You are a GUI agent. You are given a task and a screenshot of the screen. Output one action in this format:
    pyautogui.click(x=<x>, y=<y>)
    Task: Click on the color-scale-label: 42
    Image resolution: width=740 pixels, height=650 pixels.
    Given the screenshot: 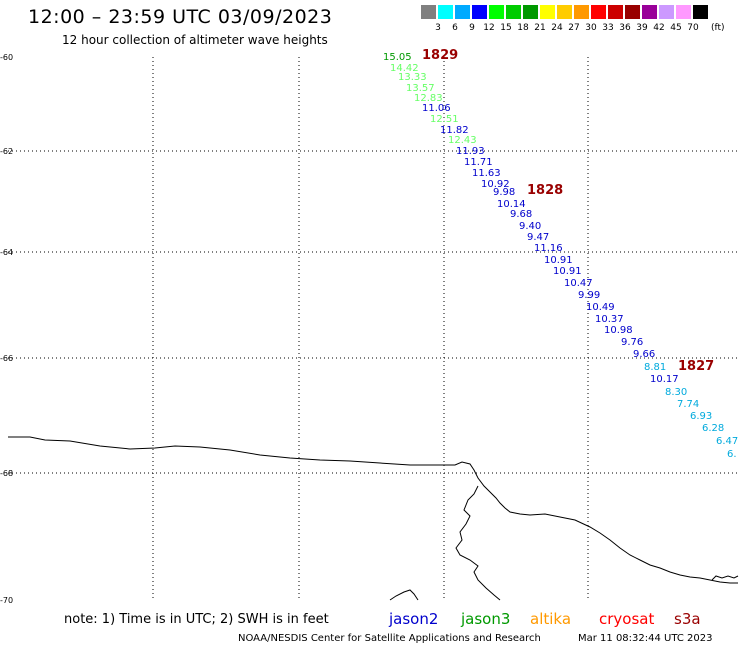 What is the action you would take?
    pyautogui.click(x=659, y=28)
    